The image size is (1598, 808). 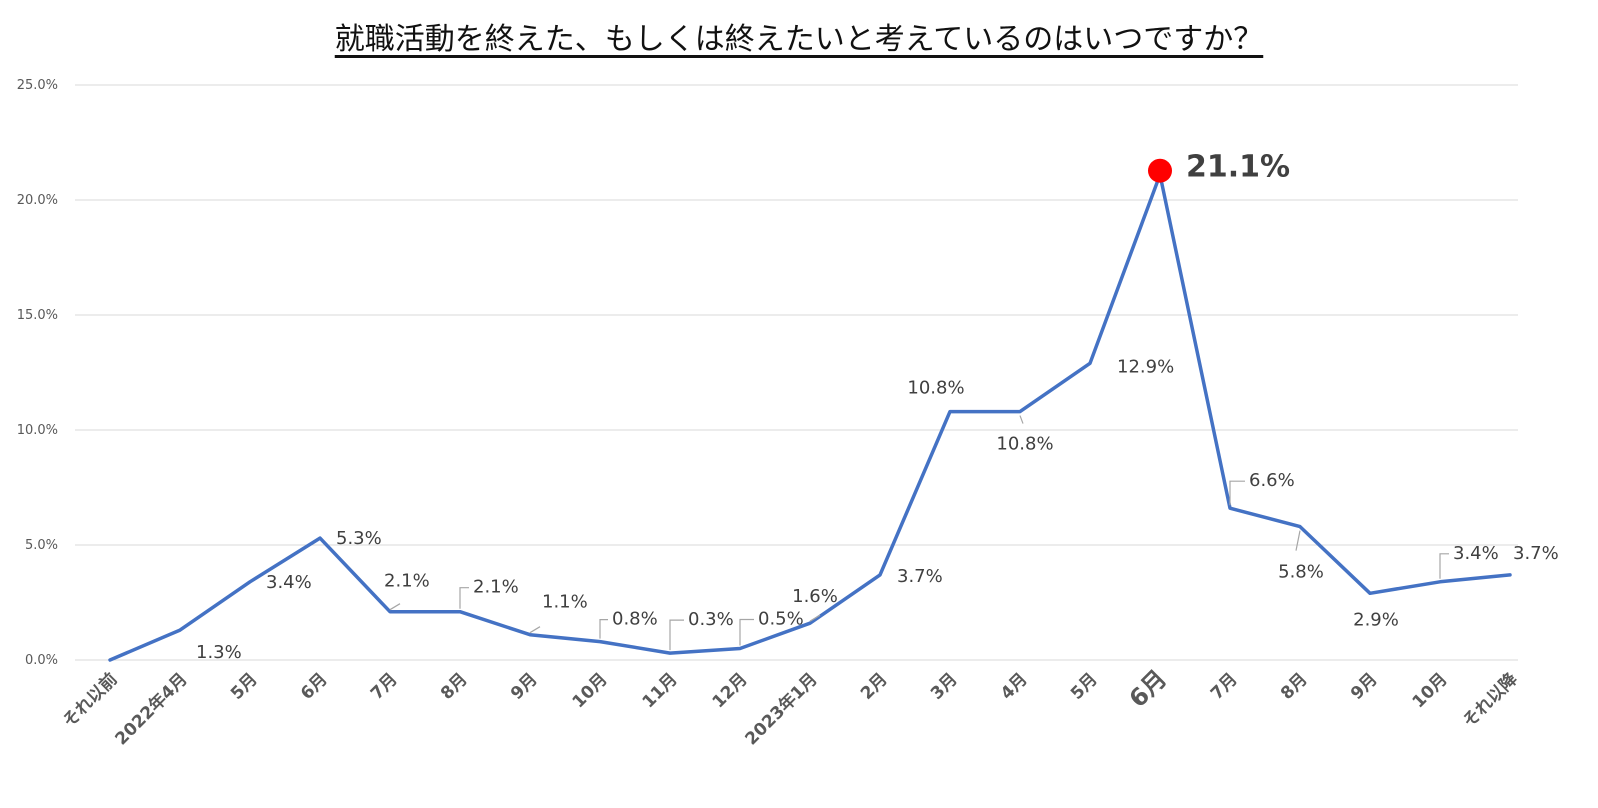 What do you see at coordinates (874, 686) in the screenshot?
I see `x-tick-label: 2月` at bounding box center [874, 686].